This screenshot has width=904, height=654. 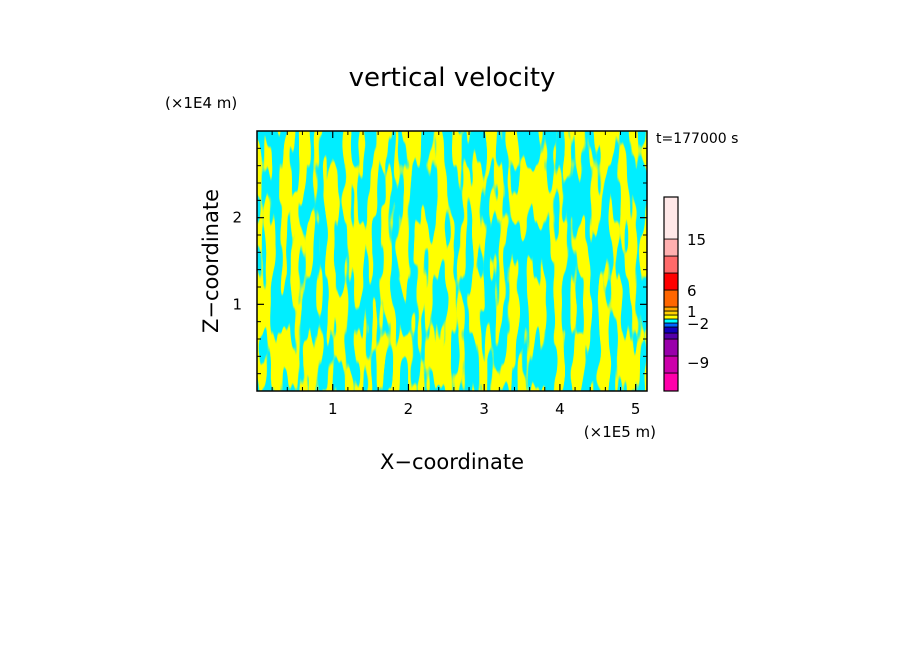 I want to click on colorbar-label: 6, so click(x=692, y=291).